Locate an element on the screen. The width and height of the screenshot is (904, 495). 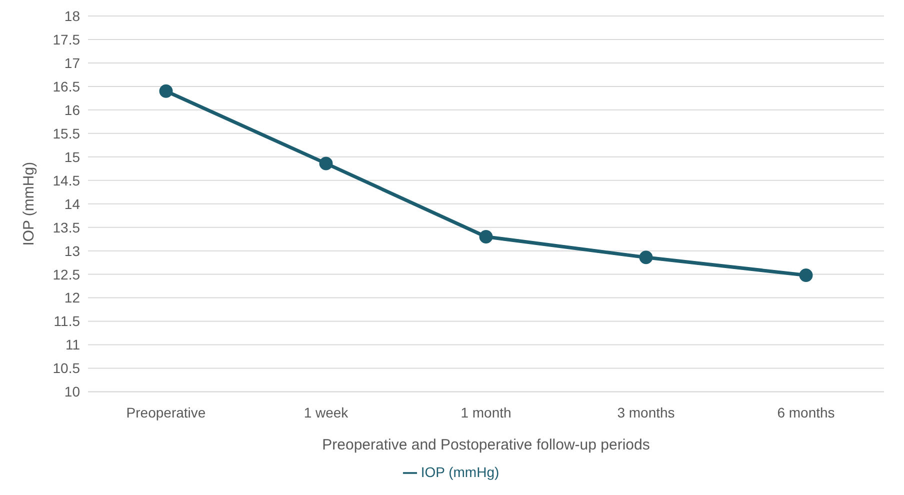
x-tick-label: 3 months is located at coordinates (646, 412).